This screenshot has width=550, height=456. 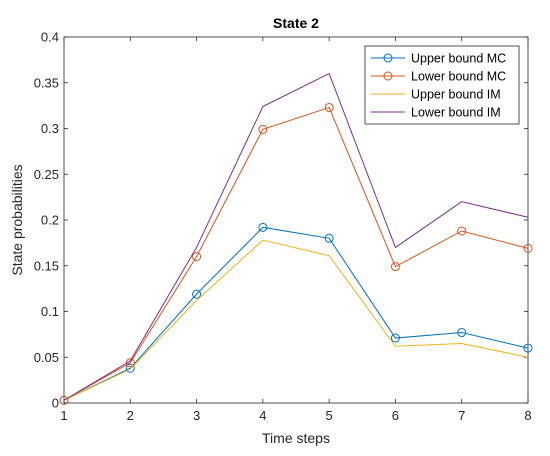 What do you see at coordinates (458, 59) in the screenshot?
I see `legend-label: Upper bound MC` at bounding box center [458, 59].